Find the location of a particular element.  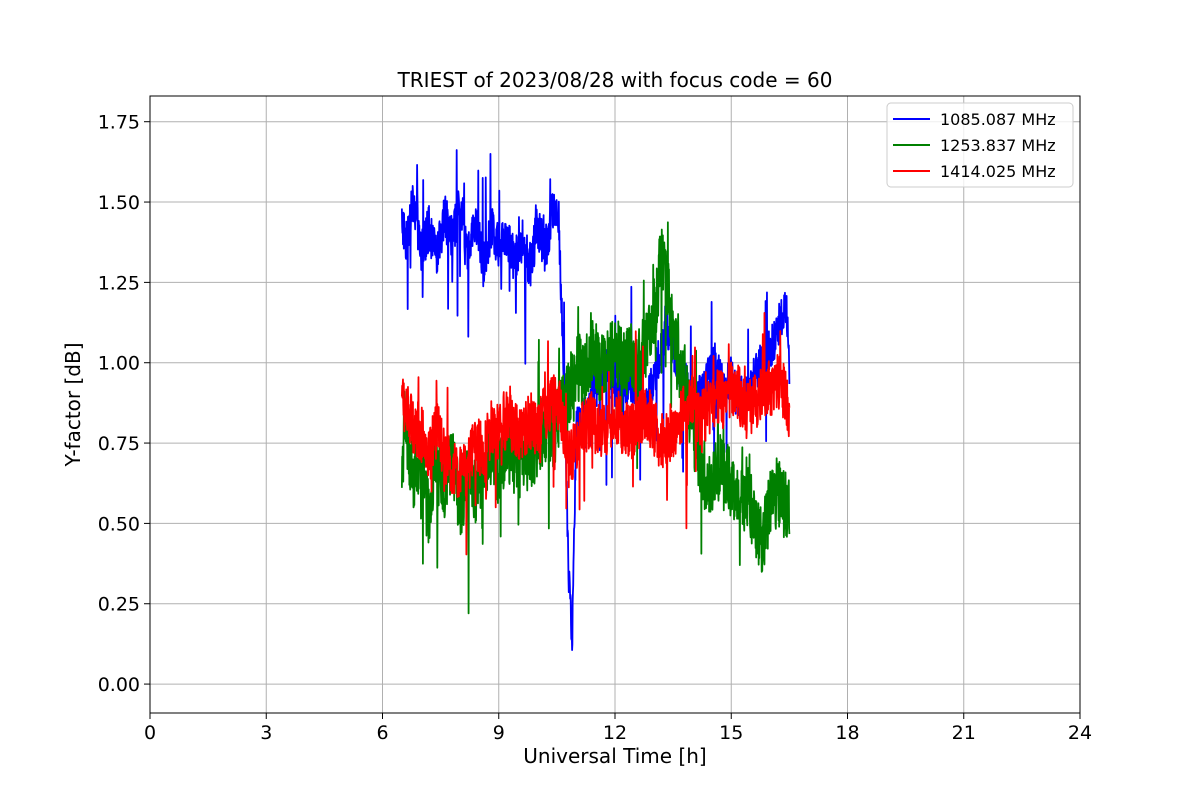

y-tick-label: 0.75 is located at coordinates (119, 444).